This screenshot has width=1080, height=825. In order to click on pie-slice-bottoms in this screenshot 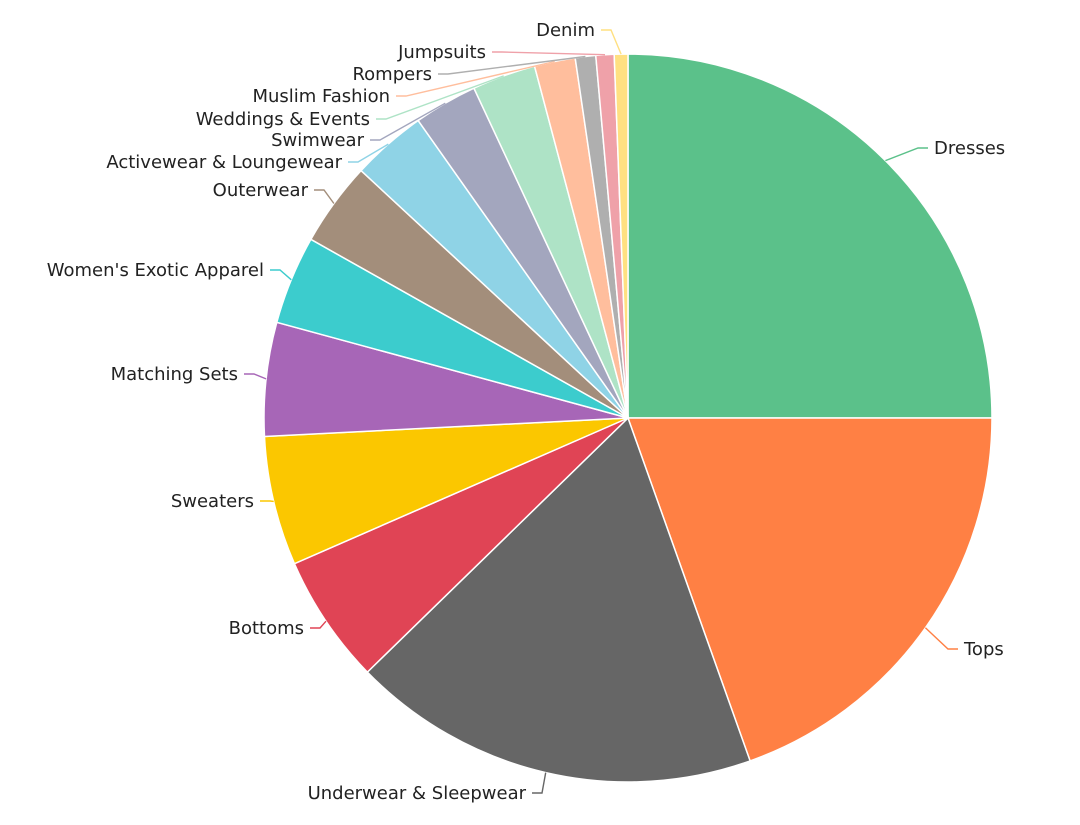, I will do `click(461, 545)`.